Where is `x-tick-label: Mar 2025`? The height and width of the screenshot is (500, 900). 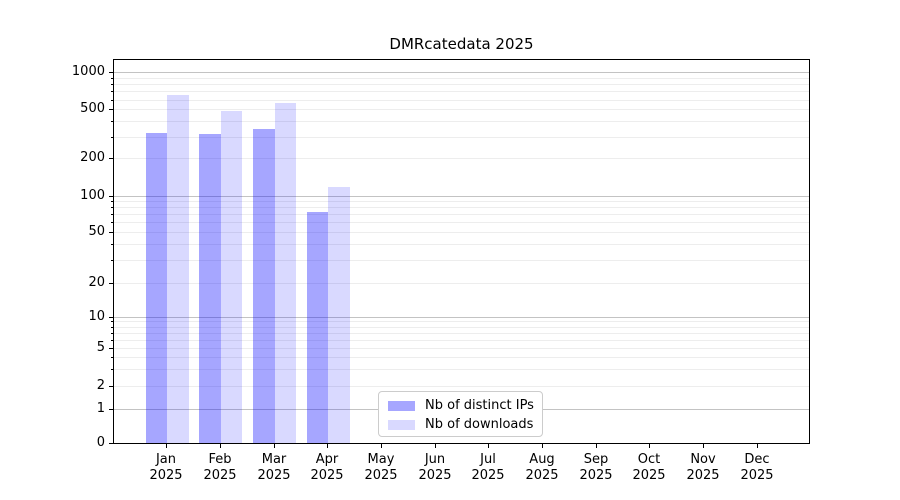 x-tick-label: Mar 2025 is located at coordinates (274, 468).